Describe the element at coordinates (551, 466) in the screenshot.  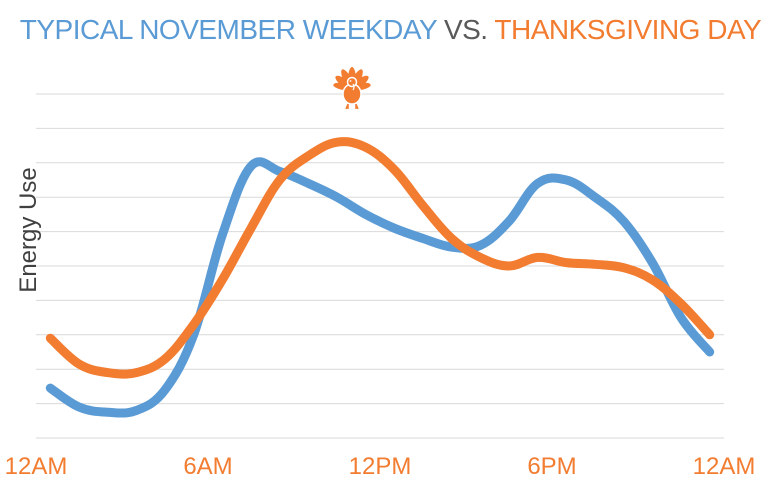
I see `x-tick-label: 6PM` at that location.